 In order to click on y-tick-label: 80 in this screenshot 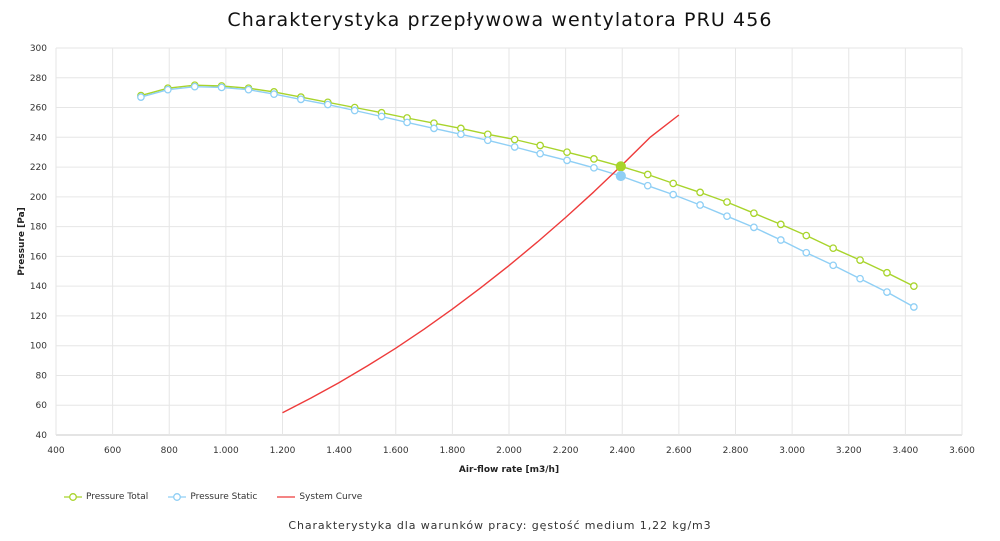, I will do `click(42, 376)`.